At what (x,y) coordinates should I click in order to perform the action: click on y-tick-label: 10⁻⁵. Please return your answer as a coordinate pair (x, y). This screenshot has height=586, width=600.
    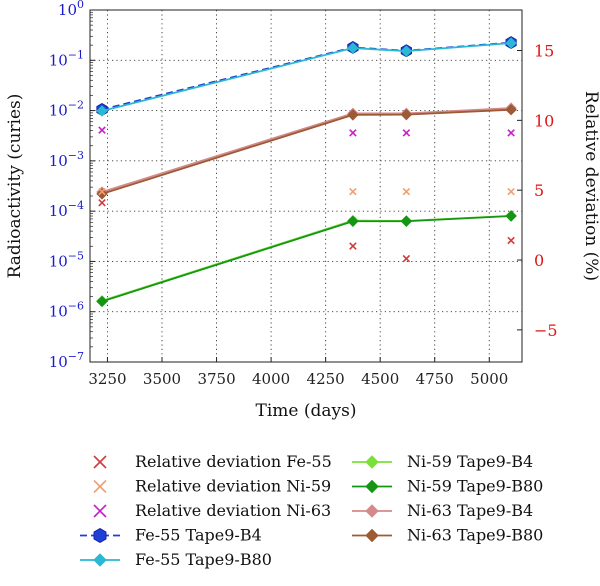
    Looking at the image, I should click on (66, 259).